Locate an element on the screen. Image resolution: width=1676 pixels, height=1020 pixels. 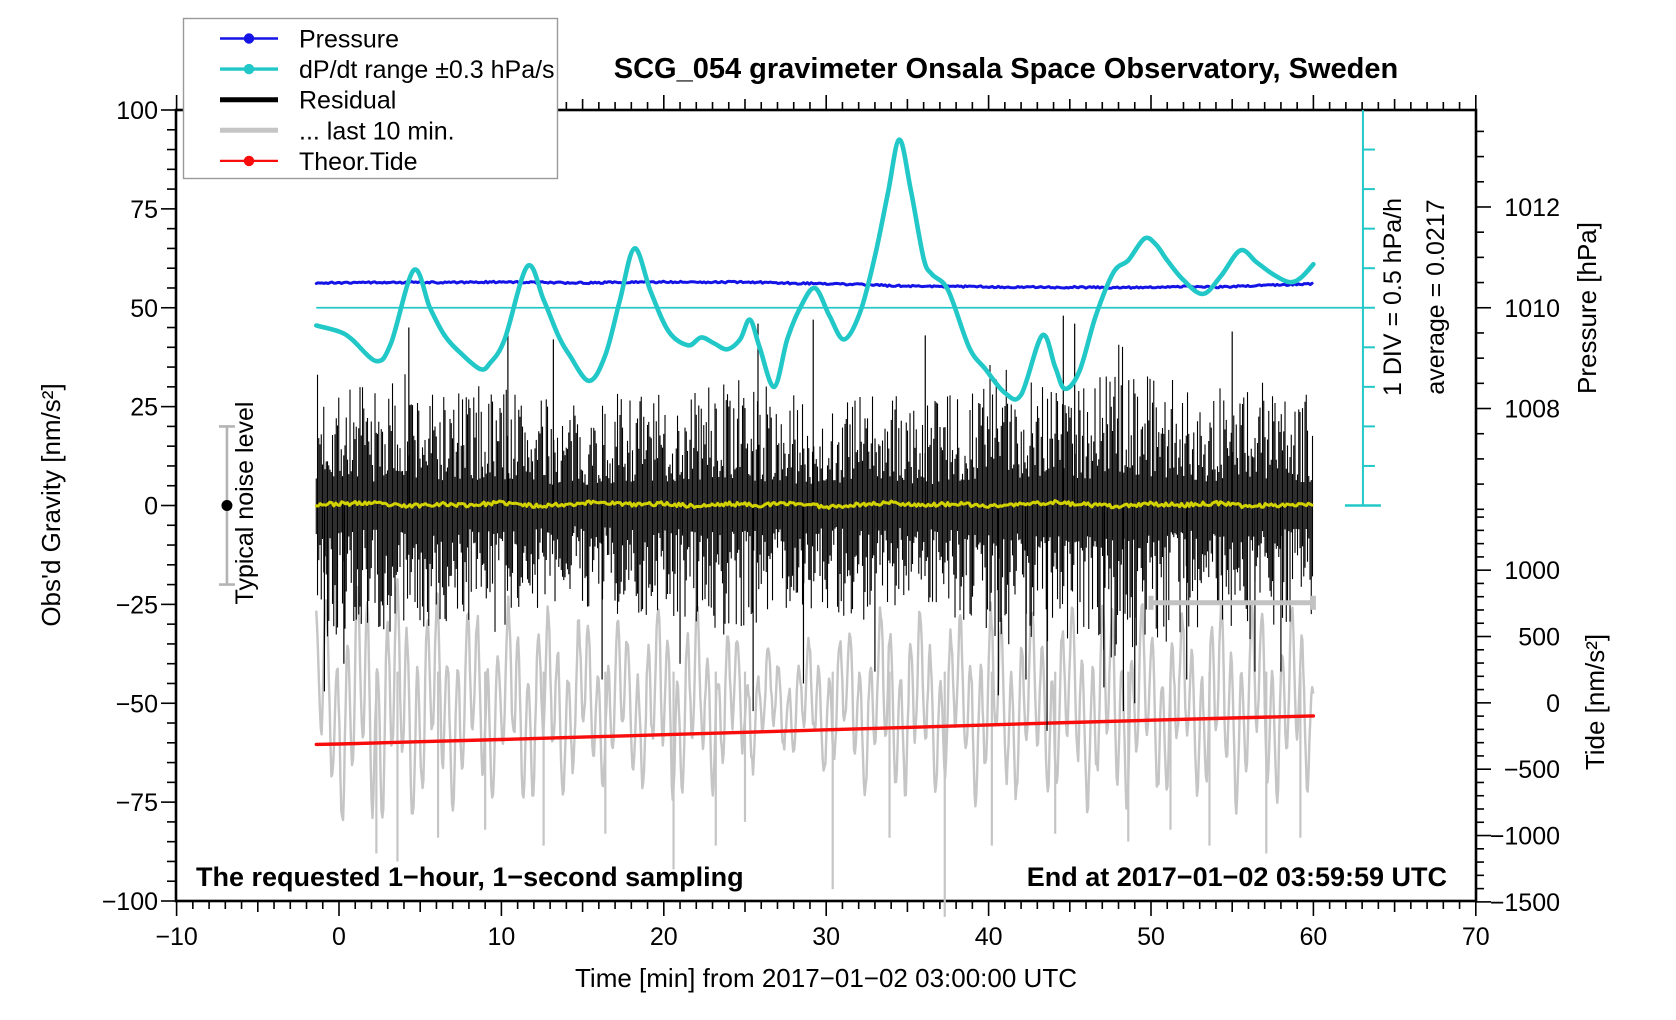
gravity-axis-title: Obs'd Gravity [nm/s²] is located at coordinates (51, 504).